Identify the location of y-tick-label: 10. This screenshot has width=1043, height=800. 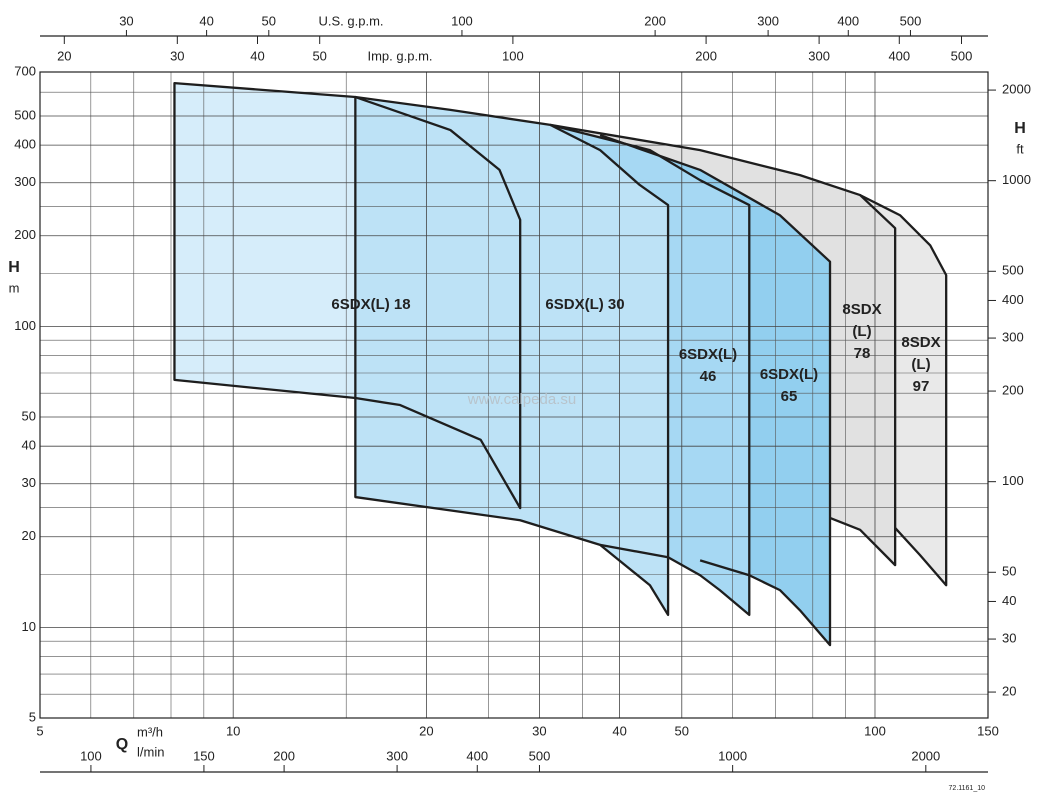
(29, 626).